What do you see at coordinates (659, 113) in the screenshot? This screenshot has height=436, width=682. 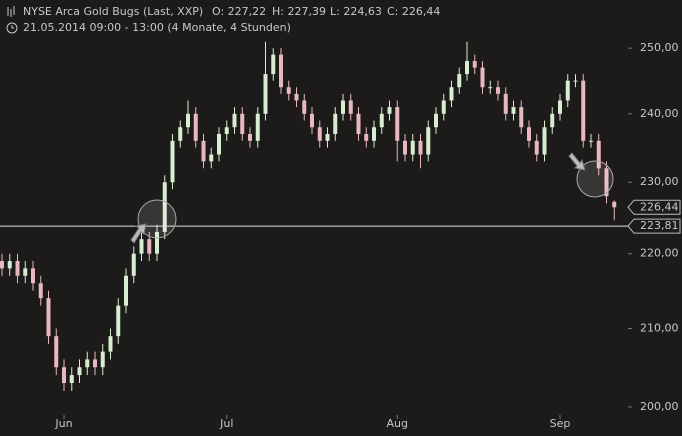 I see `y-tick-label: 240,00` at bounding box center [659, 113].